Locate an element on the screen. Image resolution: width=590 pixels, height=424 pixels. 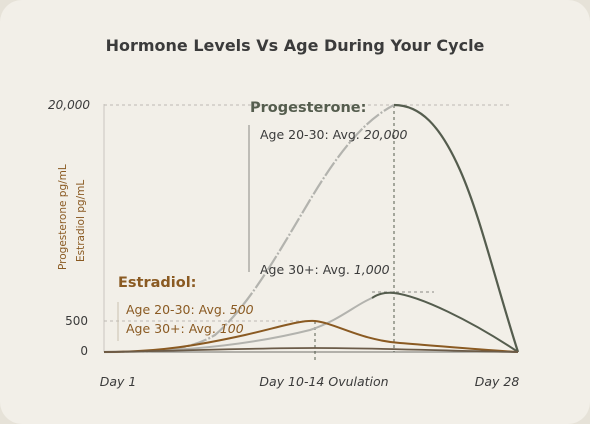
progesterone-young-annotation: Age 20-30: Avg. 20,000 is located at coordinates (334, 134).